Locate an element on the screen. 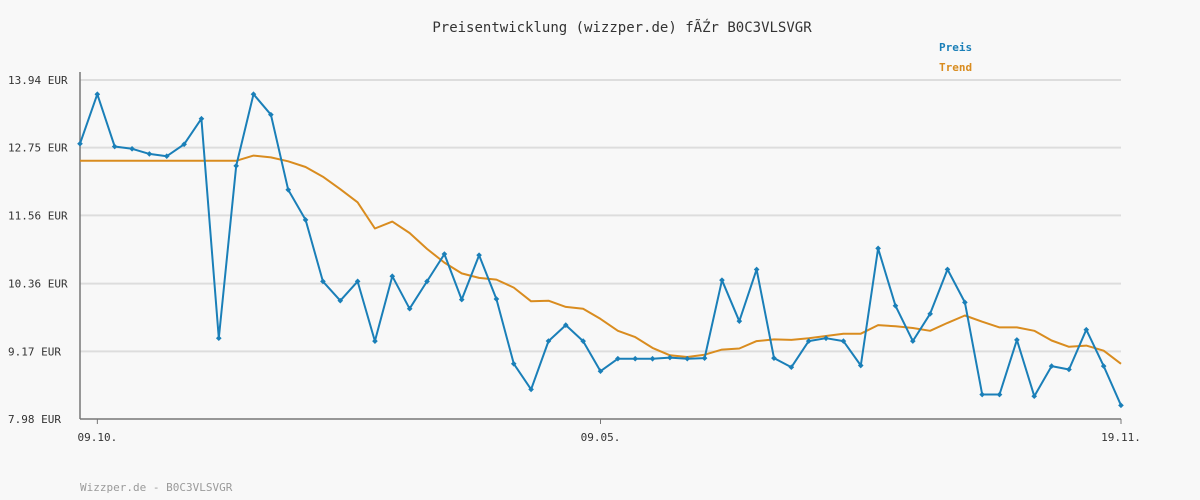 This screenshot has width=1200, height=500. legend-trend: Trend is located at coordinates (955, 67).